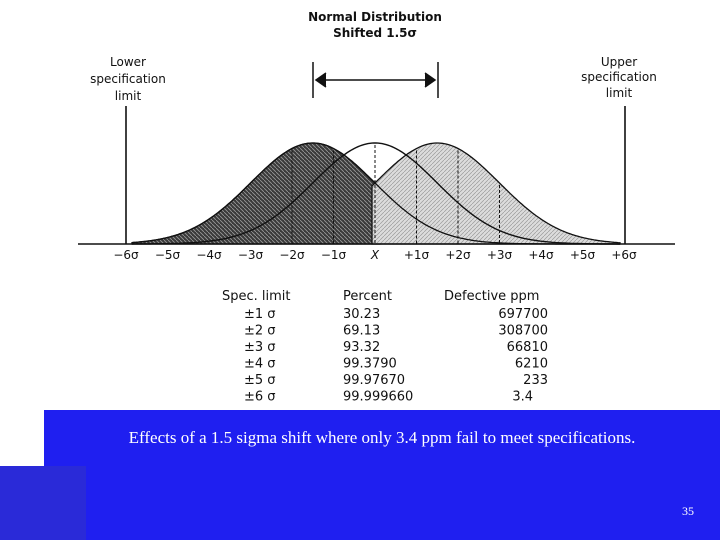  What do you see at coordinates (370, 364) in the screenshot?
I see `table-cell: 99.3790` at bounding box center [370, 364].